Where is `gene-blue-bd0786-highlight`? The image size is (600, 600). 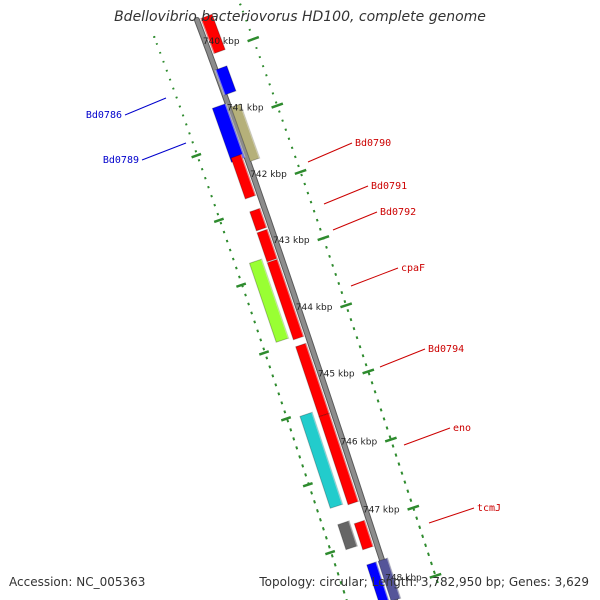 gene-blue-bd0786-highlight is located at coordinates (220, 82).